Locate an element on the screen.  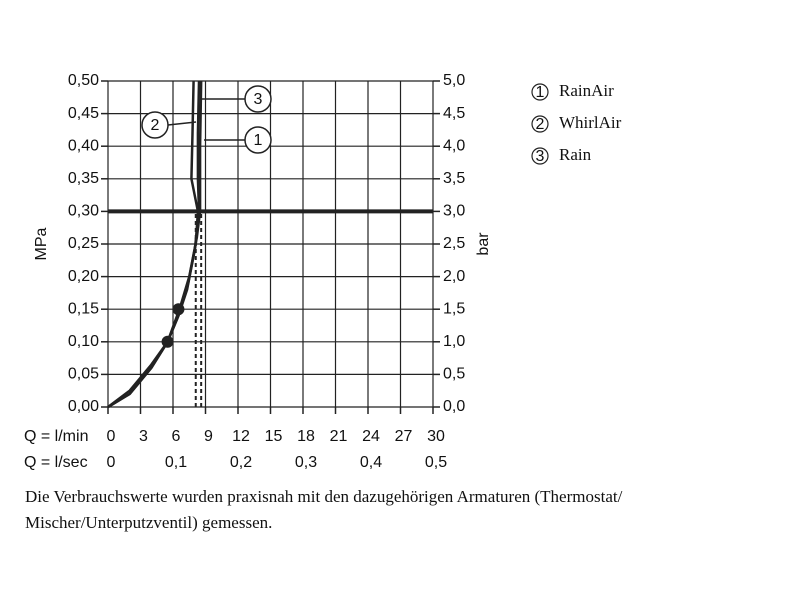
x-axis-label: Q = l/min is located at coordinates (56, 436).